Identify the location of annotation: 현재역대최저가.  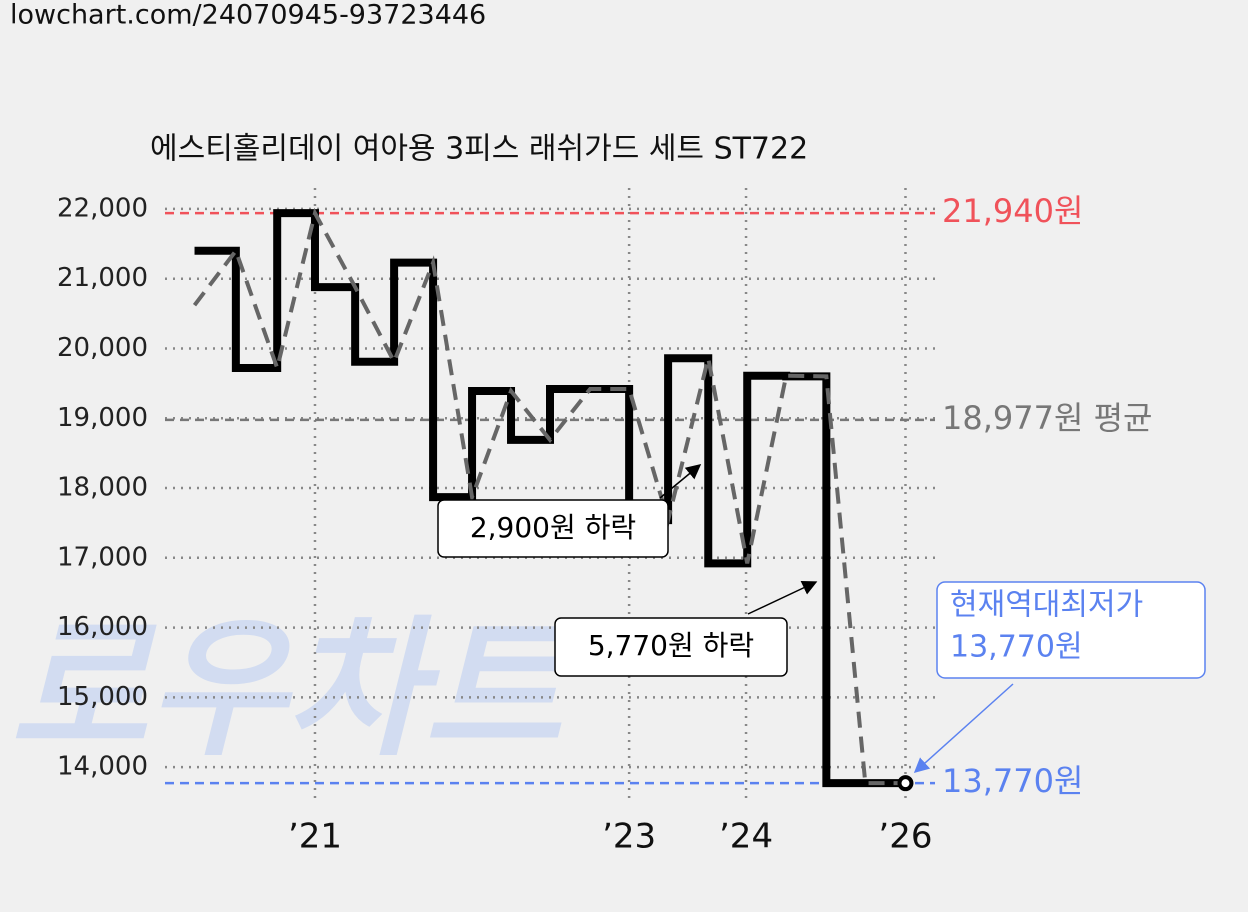
(1046, 605).